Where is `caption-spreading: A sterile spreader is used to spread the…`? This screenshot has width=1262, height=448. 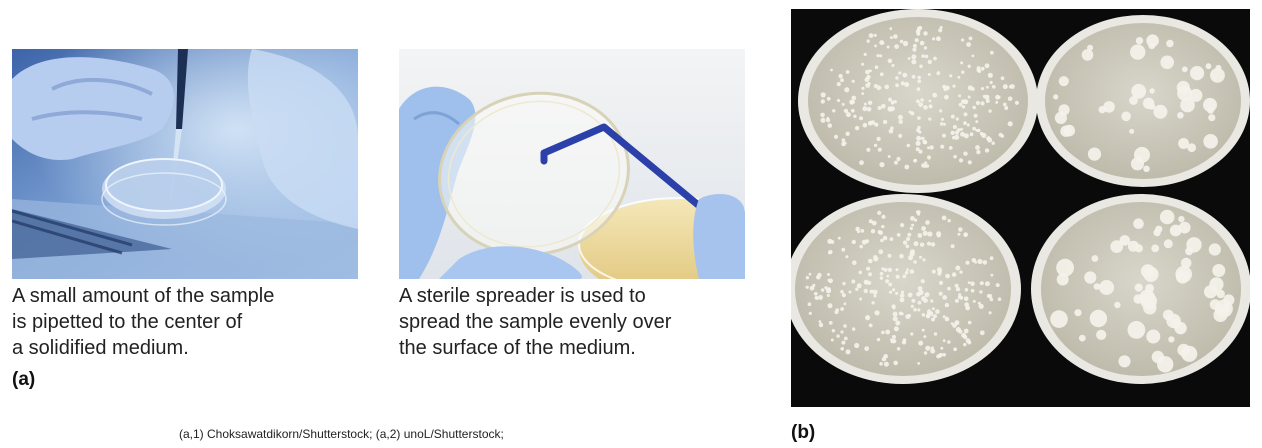 caption-spreading: A sterile spreader is used to spread the… is located at coordinates (535, 322).